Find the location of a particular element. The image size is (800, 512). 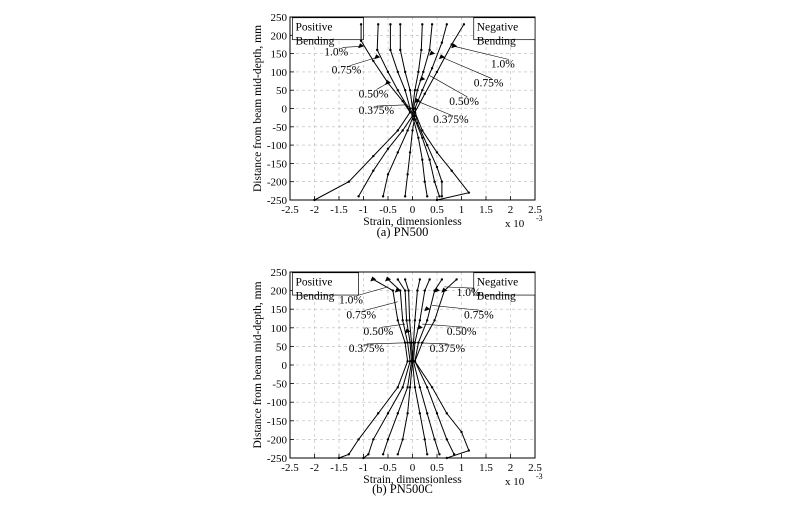

y-tick-label: 0 is located at coordinates (285, 110).